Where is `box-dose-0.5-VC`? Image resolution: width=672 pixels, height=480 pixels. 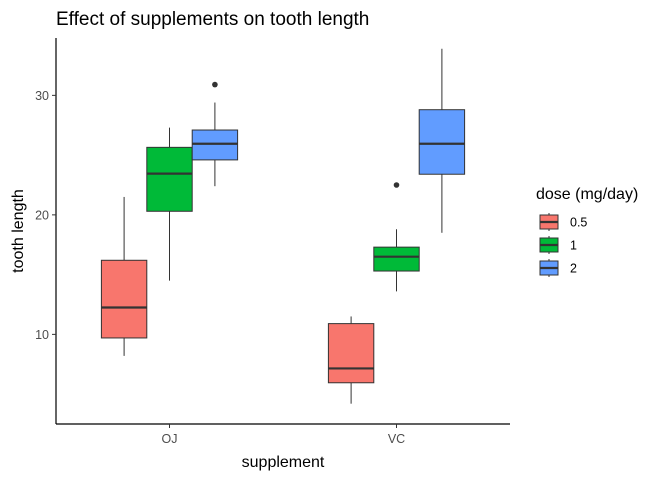
box-dose-0.5-VC is located at coordinates (351, 360).